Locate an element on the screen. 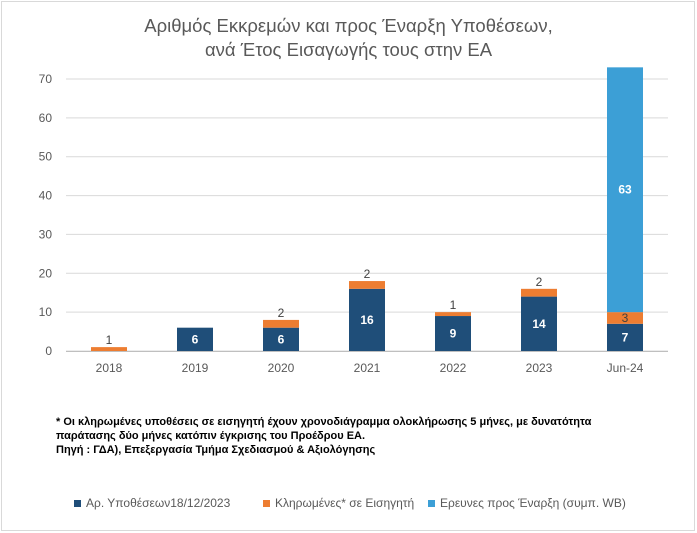 This screenshot has width=697, height=533. y-tick-label: 70 is located at coordinates (46, 79).